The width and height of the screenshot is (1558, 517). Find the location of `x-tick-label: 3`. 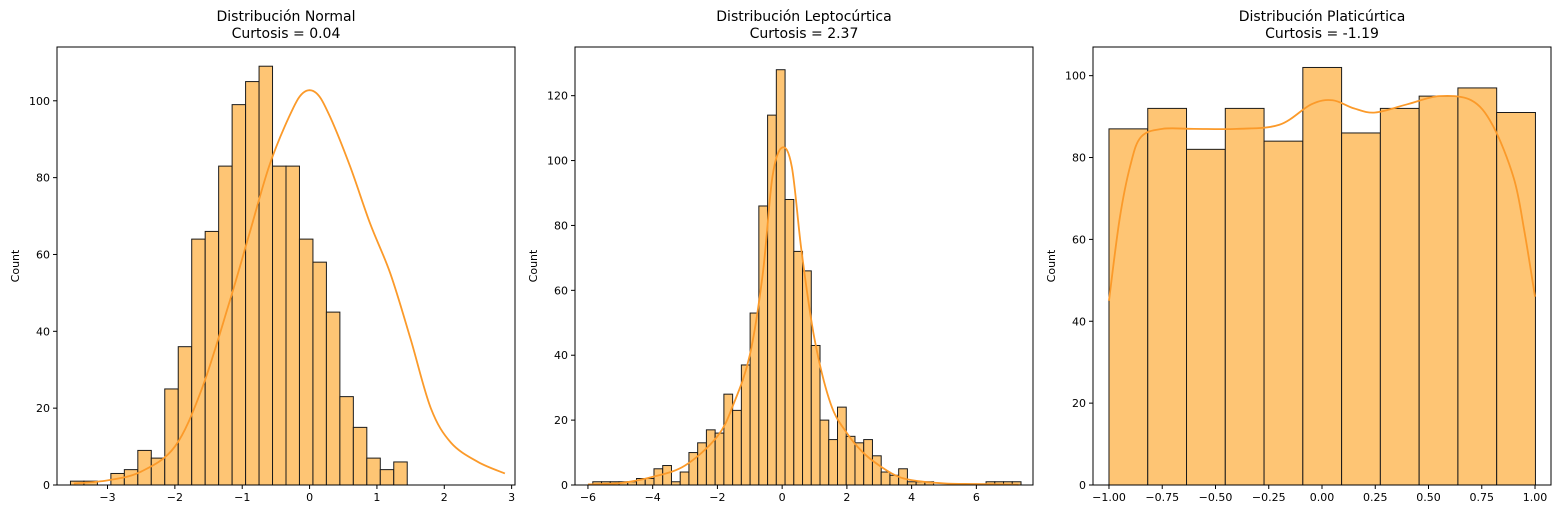

x-tick-label: 3 is located at coordinates (511, 497).